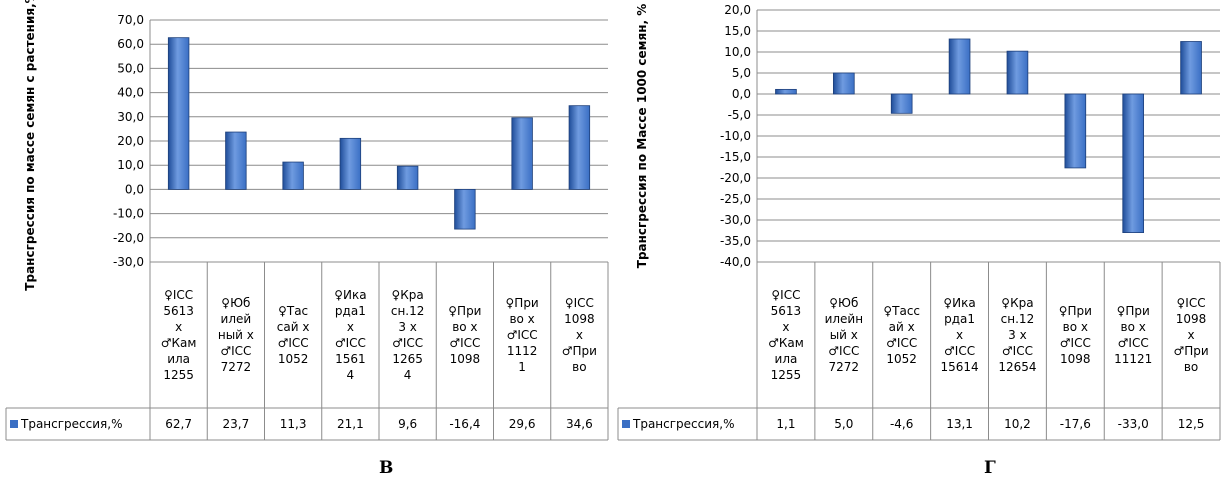  Describe the element at coordinates (735, 157) in the screenshot. I see `y-tick-label: -15,0` at that location.